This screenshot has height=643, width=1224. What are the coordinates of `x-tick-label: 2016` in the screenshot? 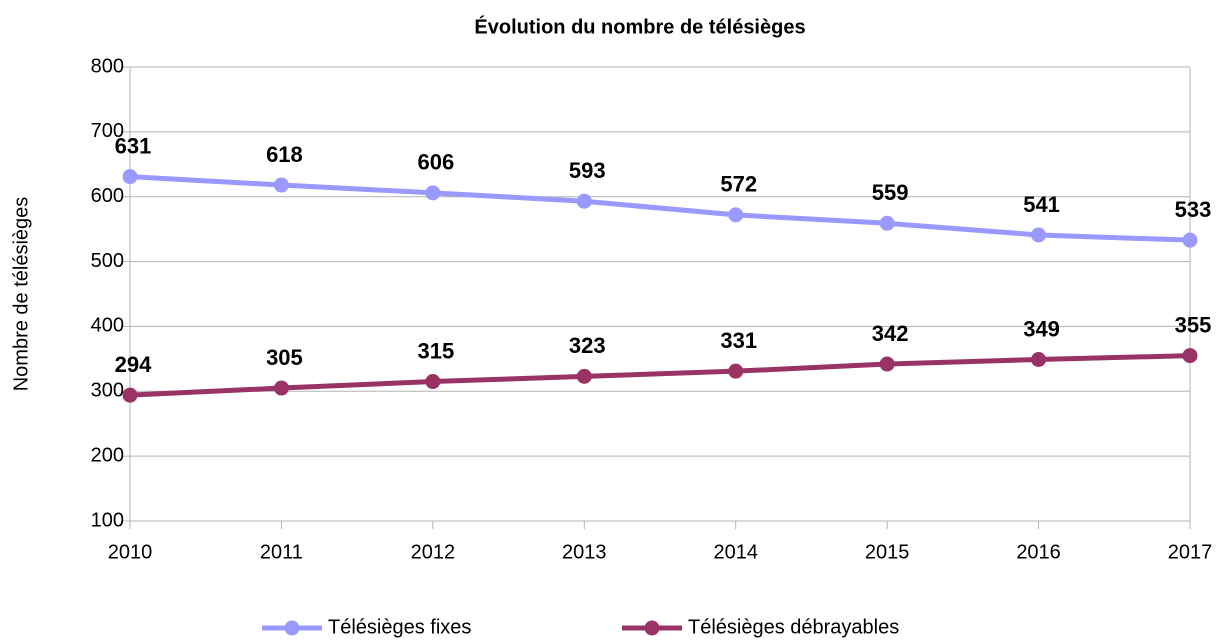 It's located at (1038, 552).